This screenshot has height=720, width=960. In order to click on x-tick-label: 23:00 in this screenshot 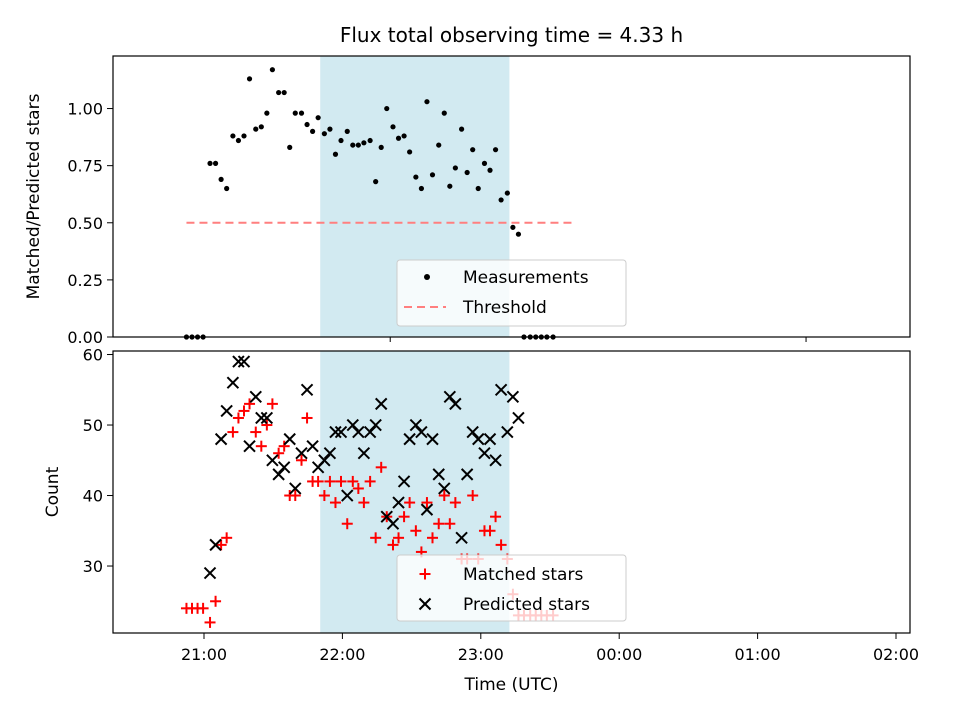, I will do `click(481, 654)`.